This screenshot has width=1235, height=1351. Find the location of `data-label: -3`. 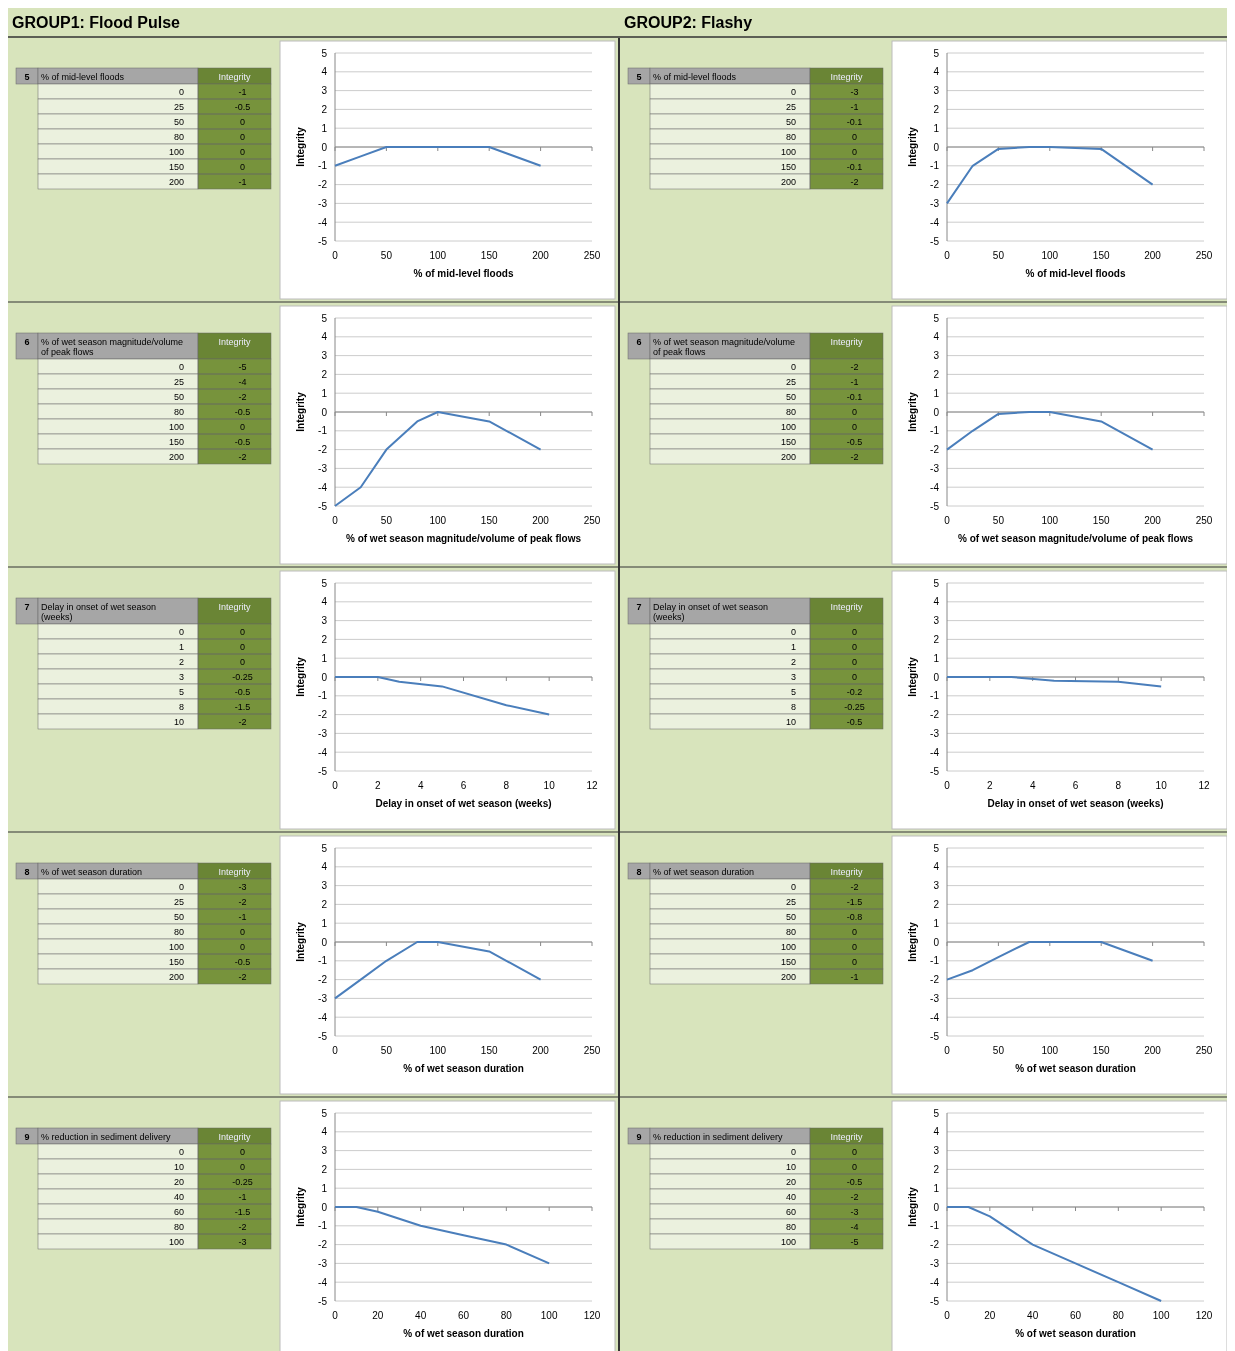

data-label: -3 is located at coordinates (854, 1212).